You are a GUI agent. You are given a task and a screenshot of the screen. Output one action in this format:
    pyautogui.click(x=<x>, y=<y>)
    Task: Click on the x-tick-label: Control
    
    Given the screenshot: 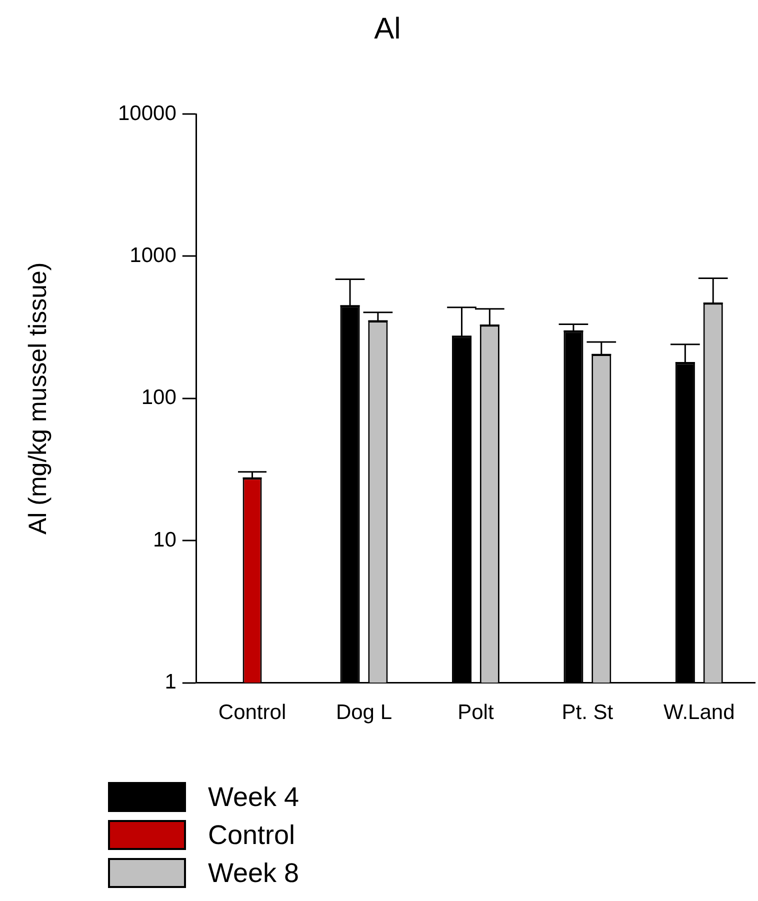 What is the action you would take?
    pyautogui.click(x=252, y=712)
    